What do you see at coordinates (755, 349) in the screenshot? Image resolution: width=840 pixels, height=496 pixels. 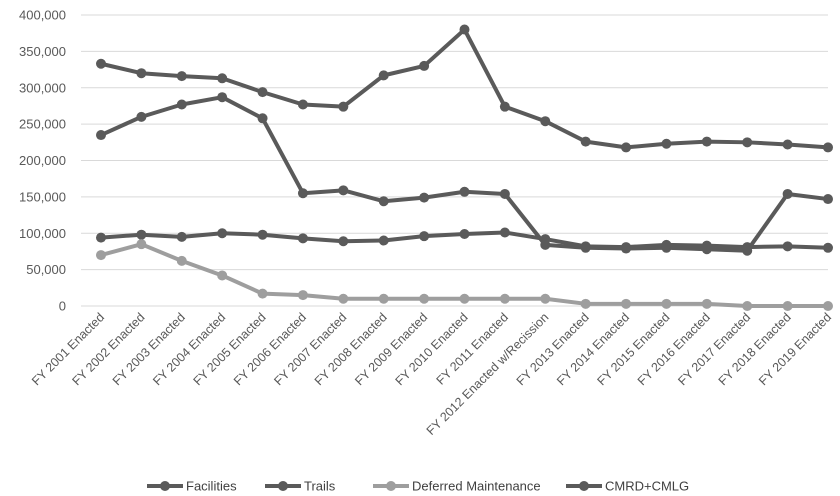 I see `x-tick-label: FY 2018 Enacted` at bounding box center [755, 349].